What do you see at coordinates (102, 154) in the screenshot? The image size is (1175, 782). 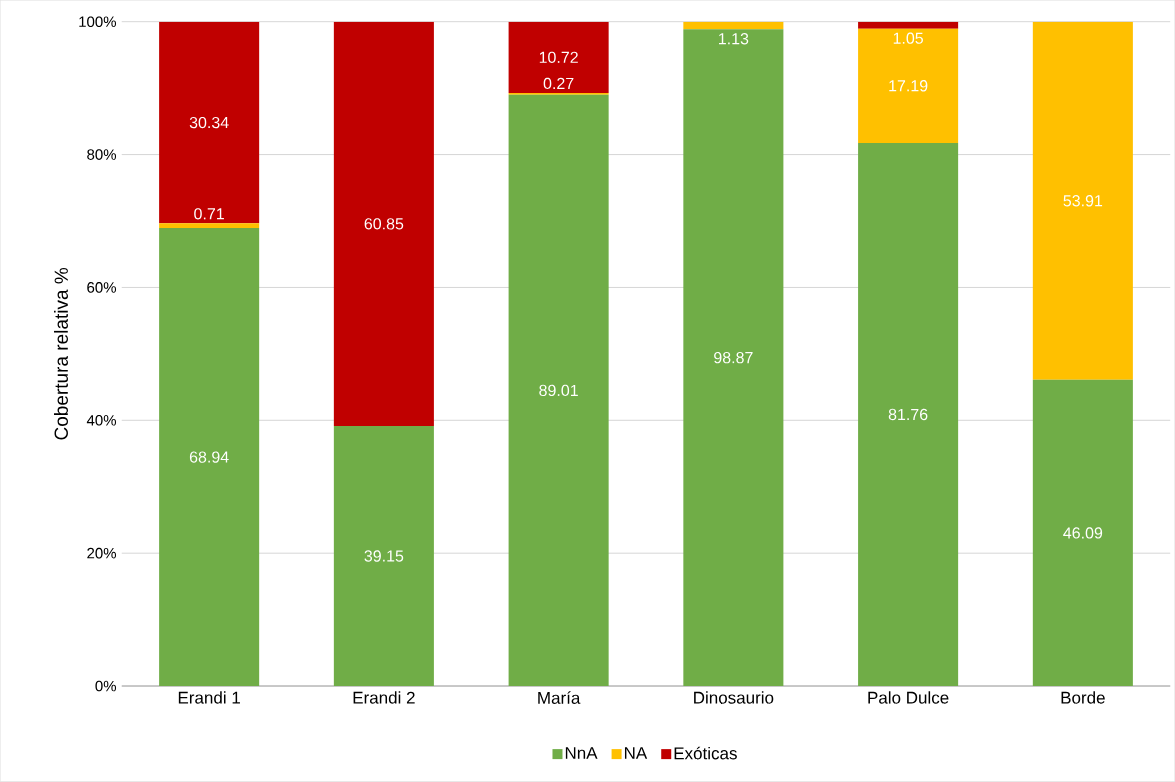 I see `y-tick-label: 80%` at bounding box center [102, 154].